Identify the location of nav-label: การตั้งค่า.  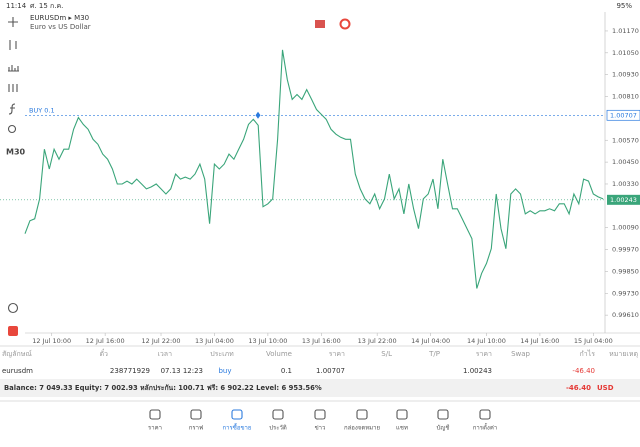
(485, 427).